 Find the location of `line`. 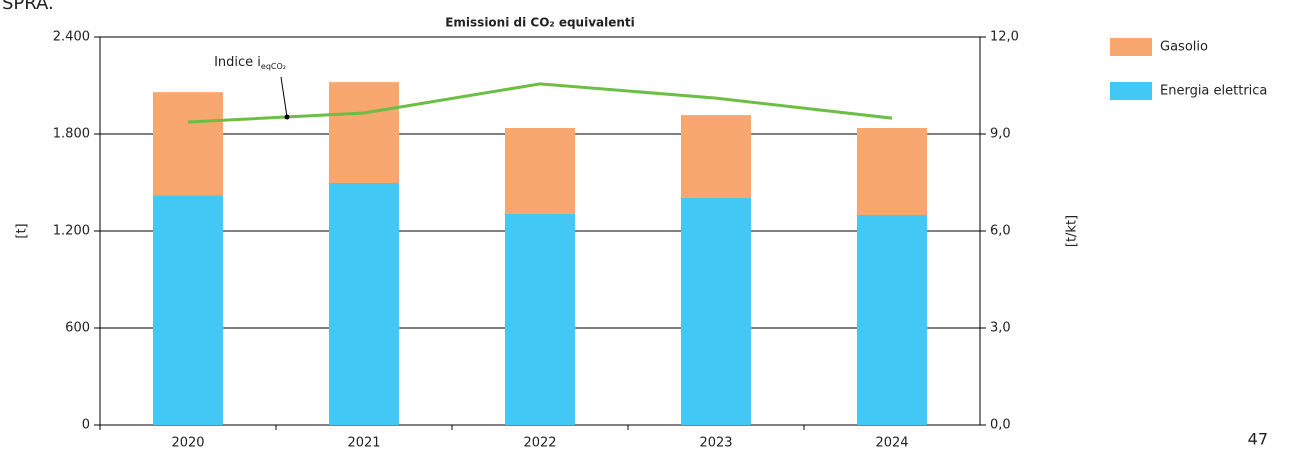

line is located at coordinates (540, 103).